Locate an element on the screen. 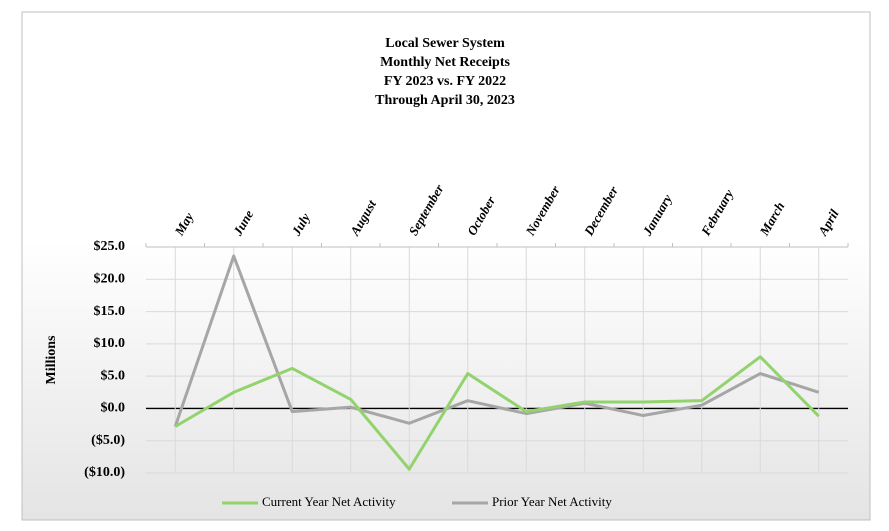 This screenshot has width=889, height=531. y-tick-label: $15.0 is located at coordinates (110, 311).